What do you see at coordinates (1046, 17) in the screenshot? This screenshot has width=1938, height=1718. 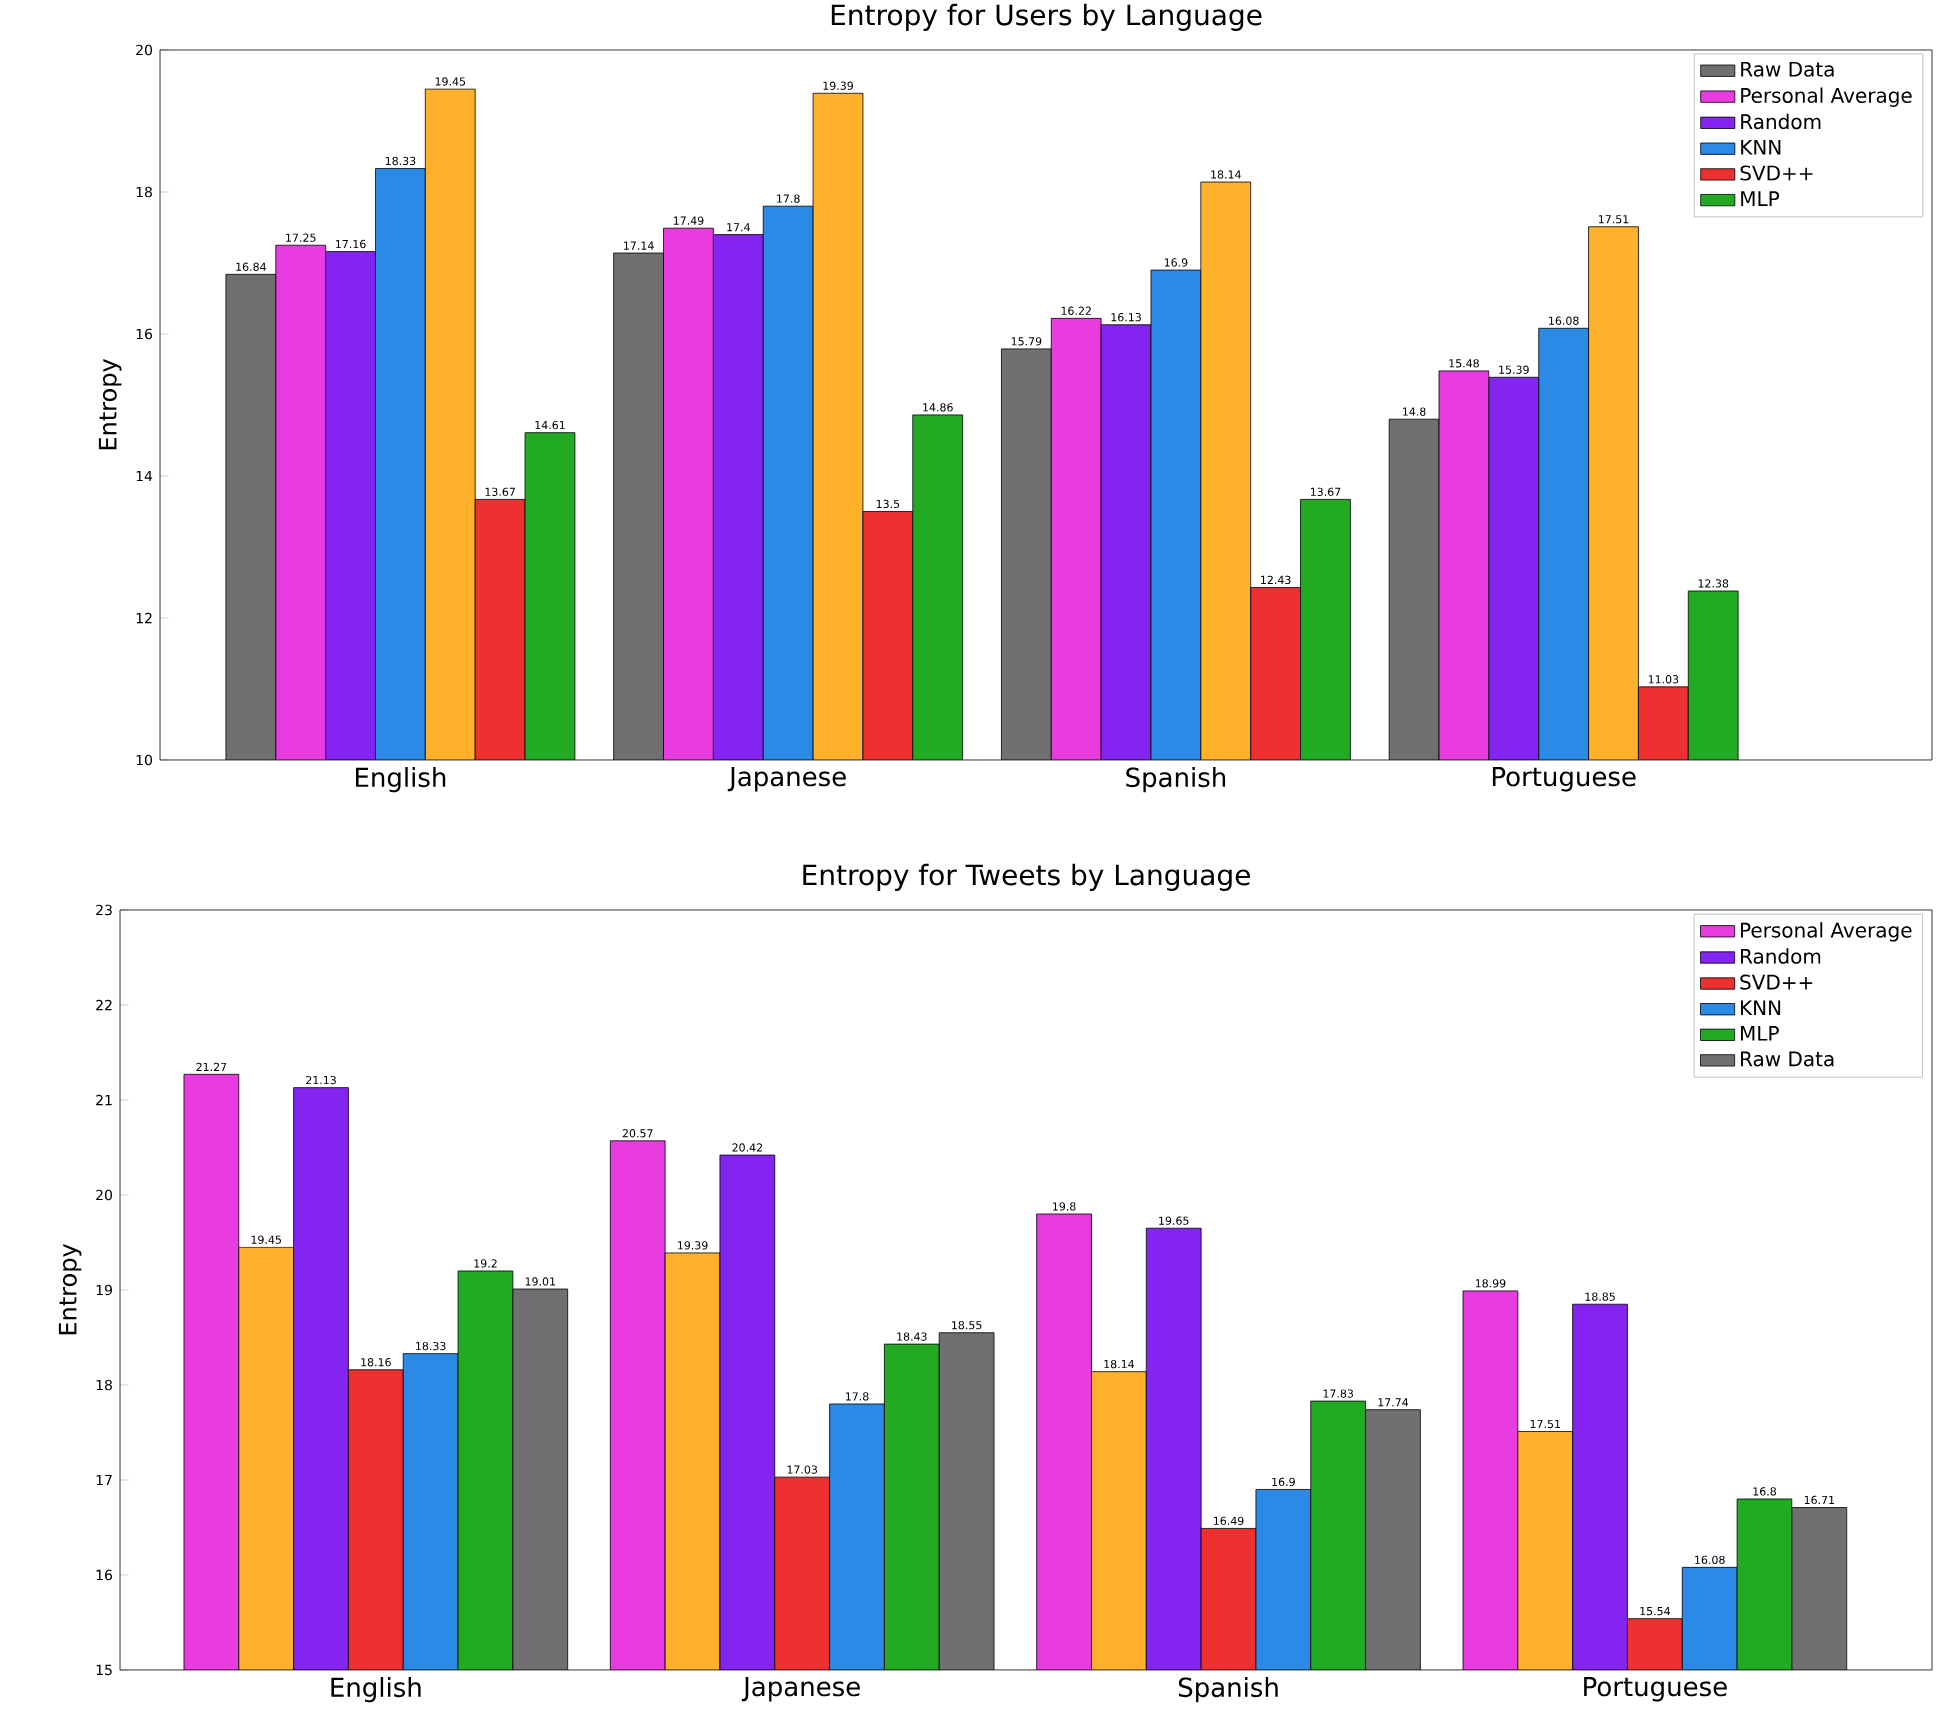 I see `chart-title: Entropy for Users by Language` at bounding box center [1046, 17].